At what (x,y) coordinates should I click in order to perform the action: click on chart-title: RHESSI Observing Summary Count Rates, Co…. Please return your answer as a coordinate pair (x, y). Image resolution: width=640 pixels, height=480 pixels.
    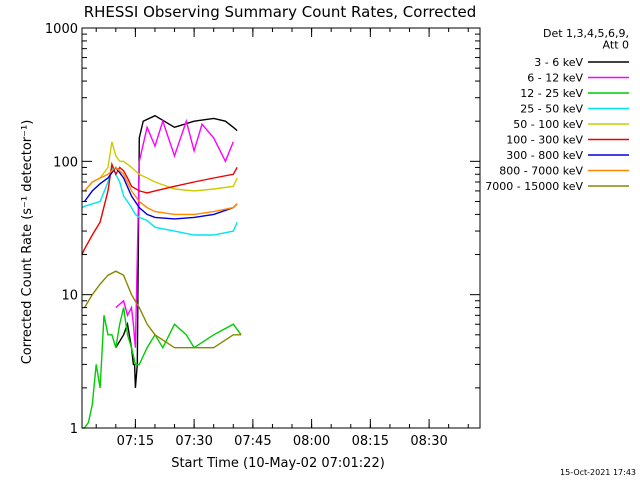
    Looking at the image, I should click on (280, 12).